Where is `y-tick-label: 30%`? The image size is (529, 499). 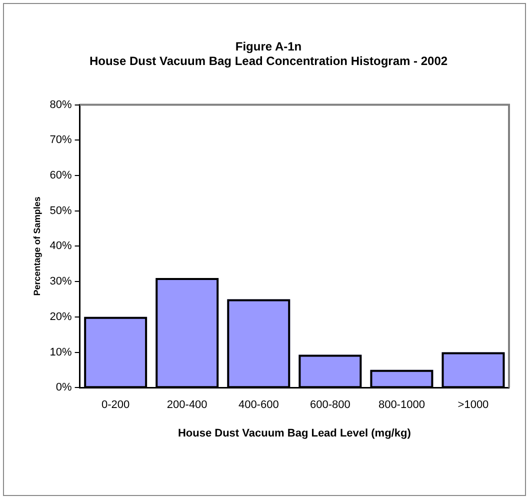
y-tick-label: 30% is located at coordinates (61, 282).